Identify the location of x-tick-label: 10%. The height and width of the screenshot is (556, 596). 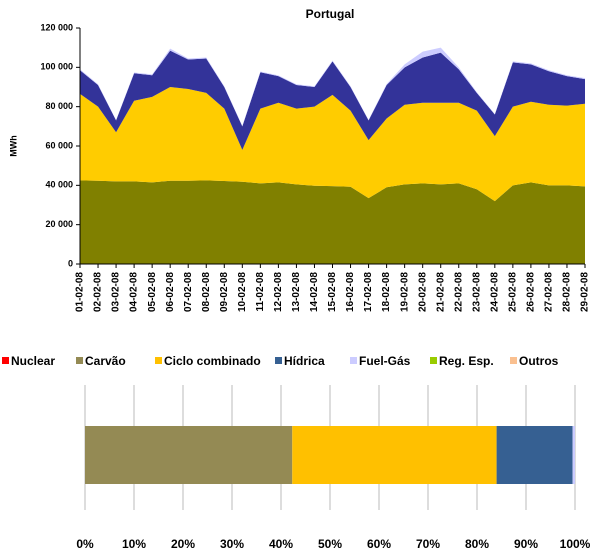
(134, 544).